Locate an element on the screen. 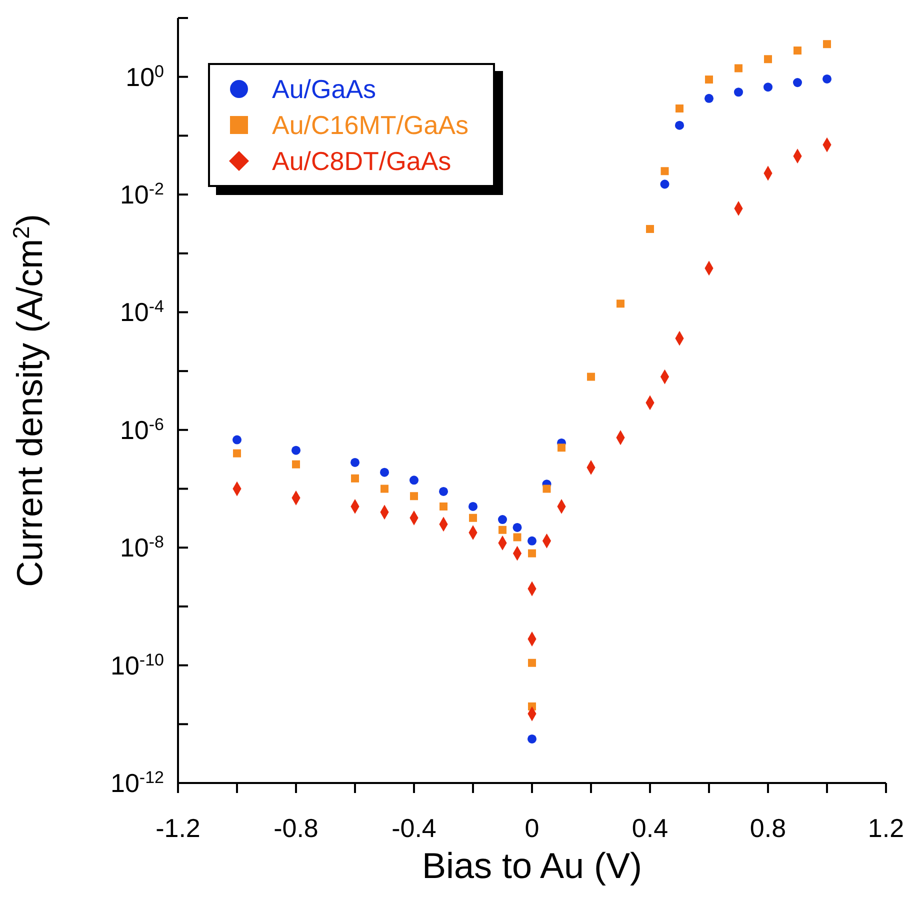 Image resolution: width=913 pixels, height=900 pixels. y-tick-label: 10$^{-12}$ is located at coordinates (137, 783).